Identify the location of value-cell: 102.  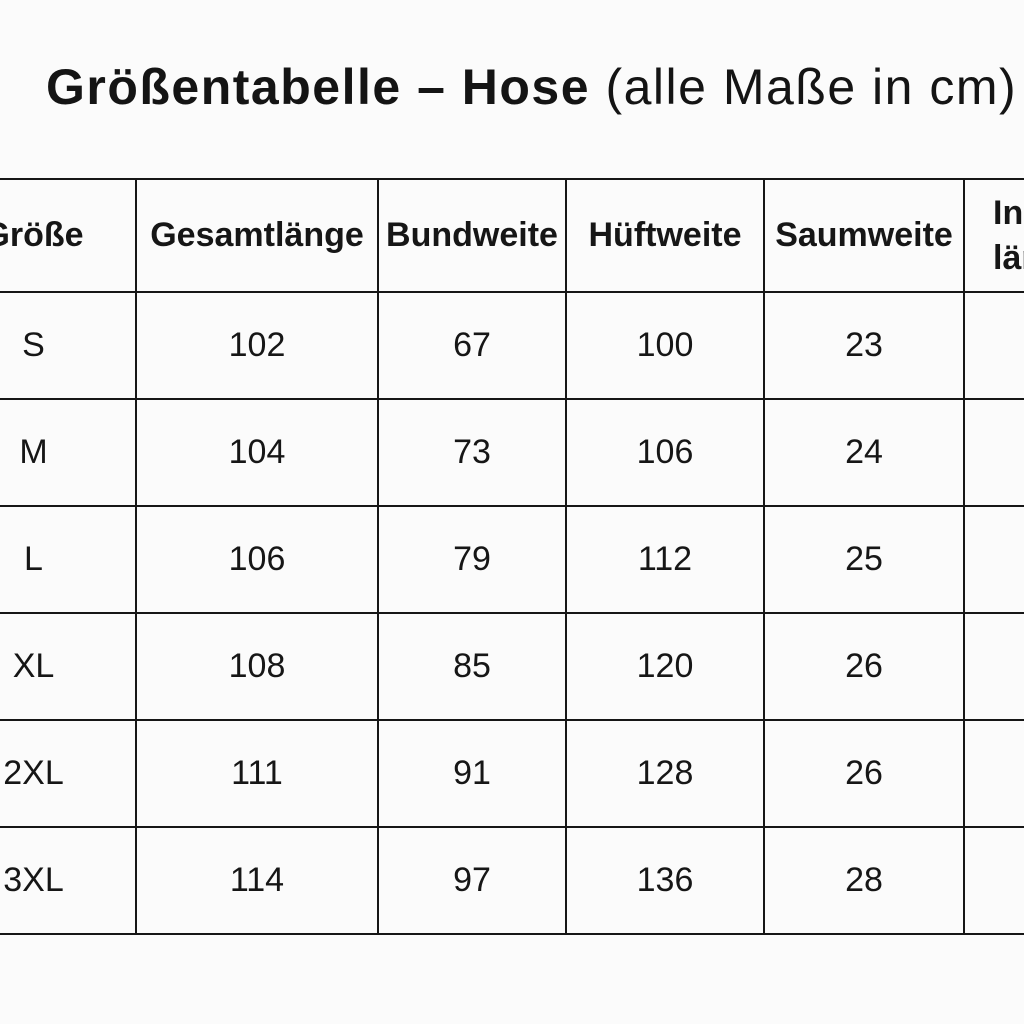
(257, 345).